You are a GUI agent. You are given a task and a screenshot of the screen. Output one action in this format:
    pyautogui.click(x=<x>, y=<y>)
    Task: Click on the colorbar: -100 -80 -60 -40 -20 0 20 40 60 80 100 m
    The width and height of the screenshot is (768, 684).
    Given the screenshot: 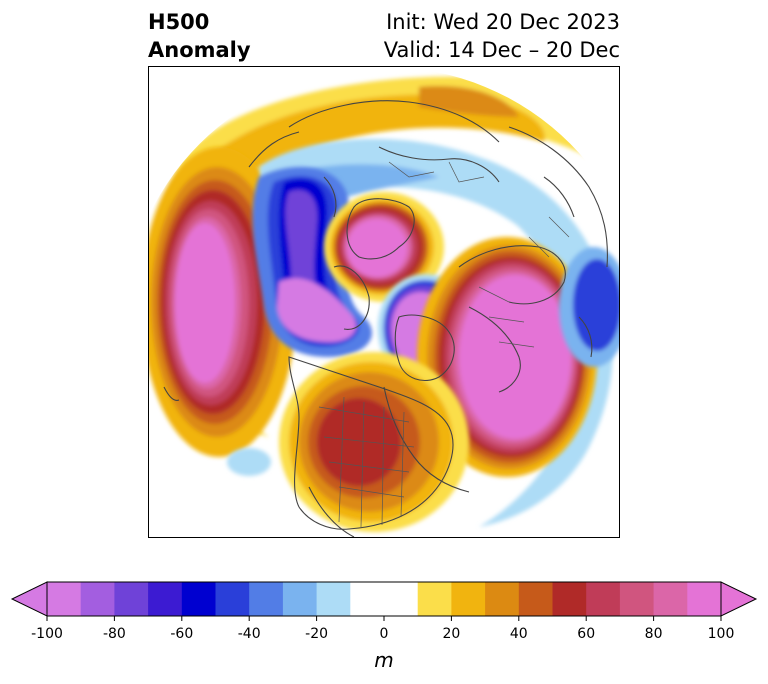 What is the action you would take?
    pyautogui.click(x=384, y=626)
    